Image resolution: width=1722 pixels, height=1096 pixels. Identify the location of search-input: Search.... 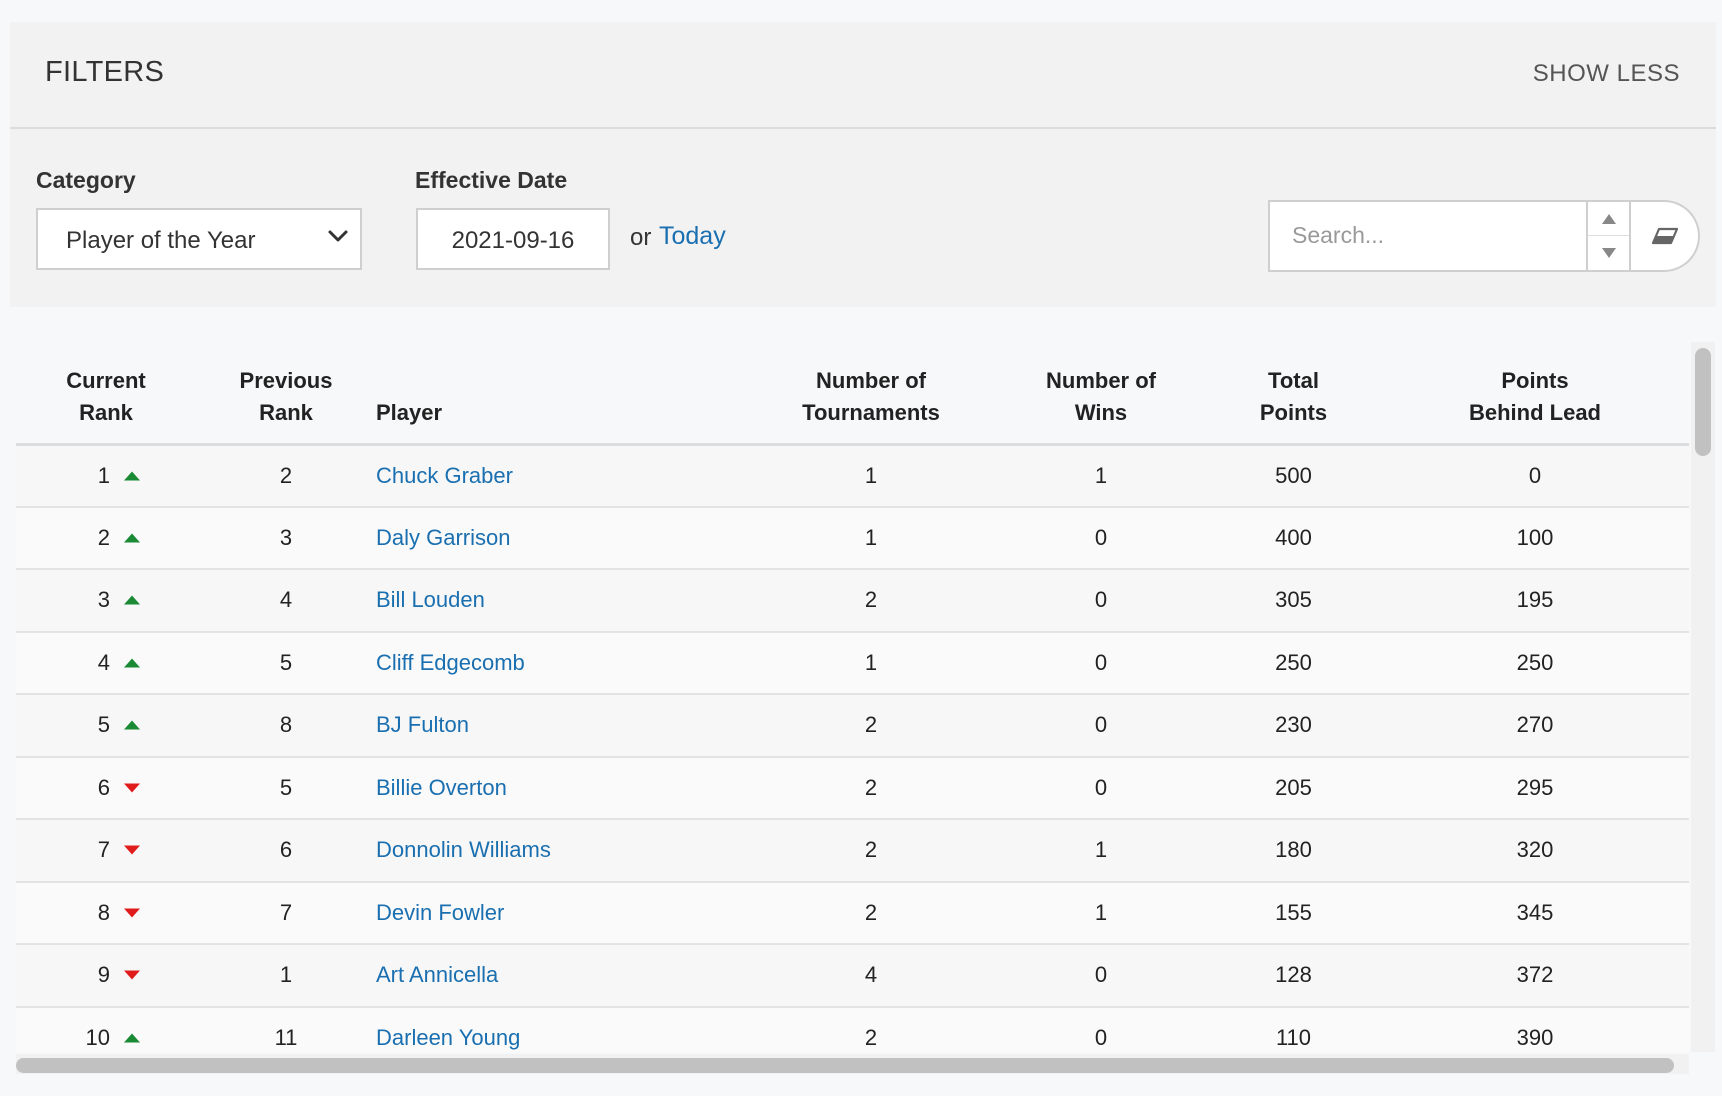
(1427, 236).